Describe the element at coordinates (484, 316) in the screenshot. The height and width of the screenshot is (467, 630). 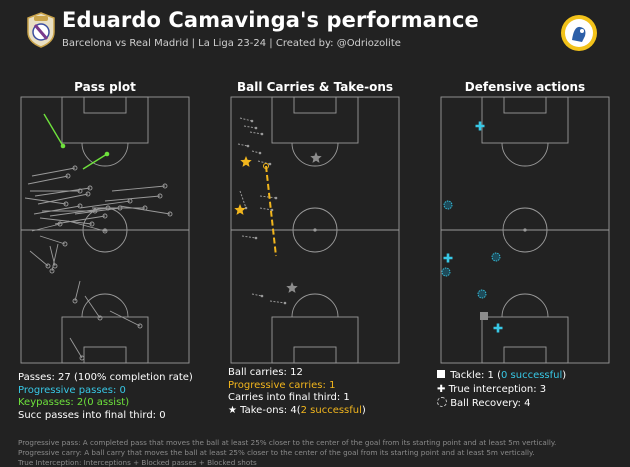
I see `tackle-marker` at that location.